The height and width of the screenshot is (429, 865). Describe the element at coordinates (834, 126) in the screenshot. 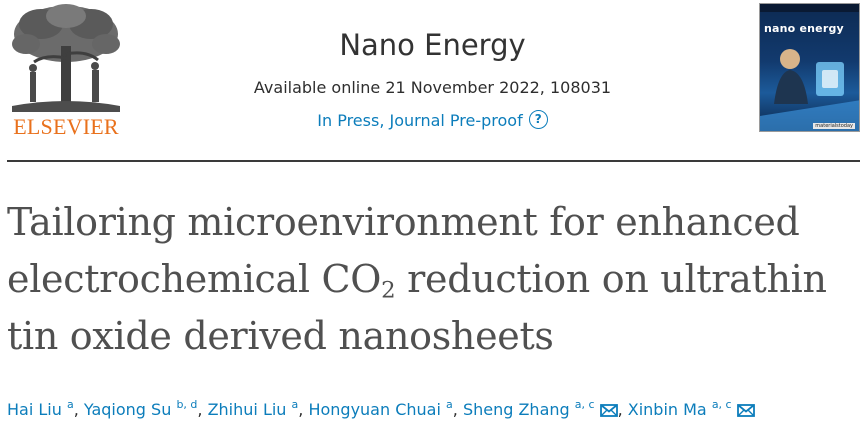

I see `cover-footer-text: materialstoday` at that location.